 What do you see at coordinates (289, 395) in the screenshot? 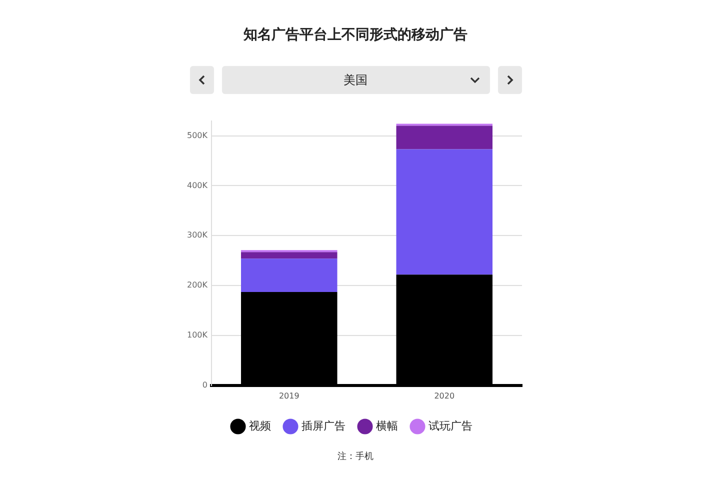
I see `x-tick-label: 2019` at bounding box center [289, 395].